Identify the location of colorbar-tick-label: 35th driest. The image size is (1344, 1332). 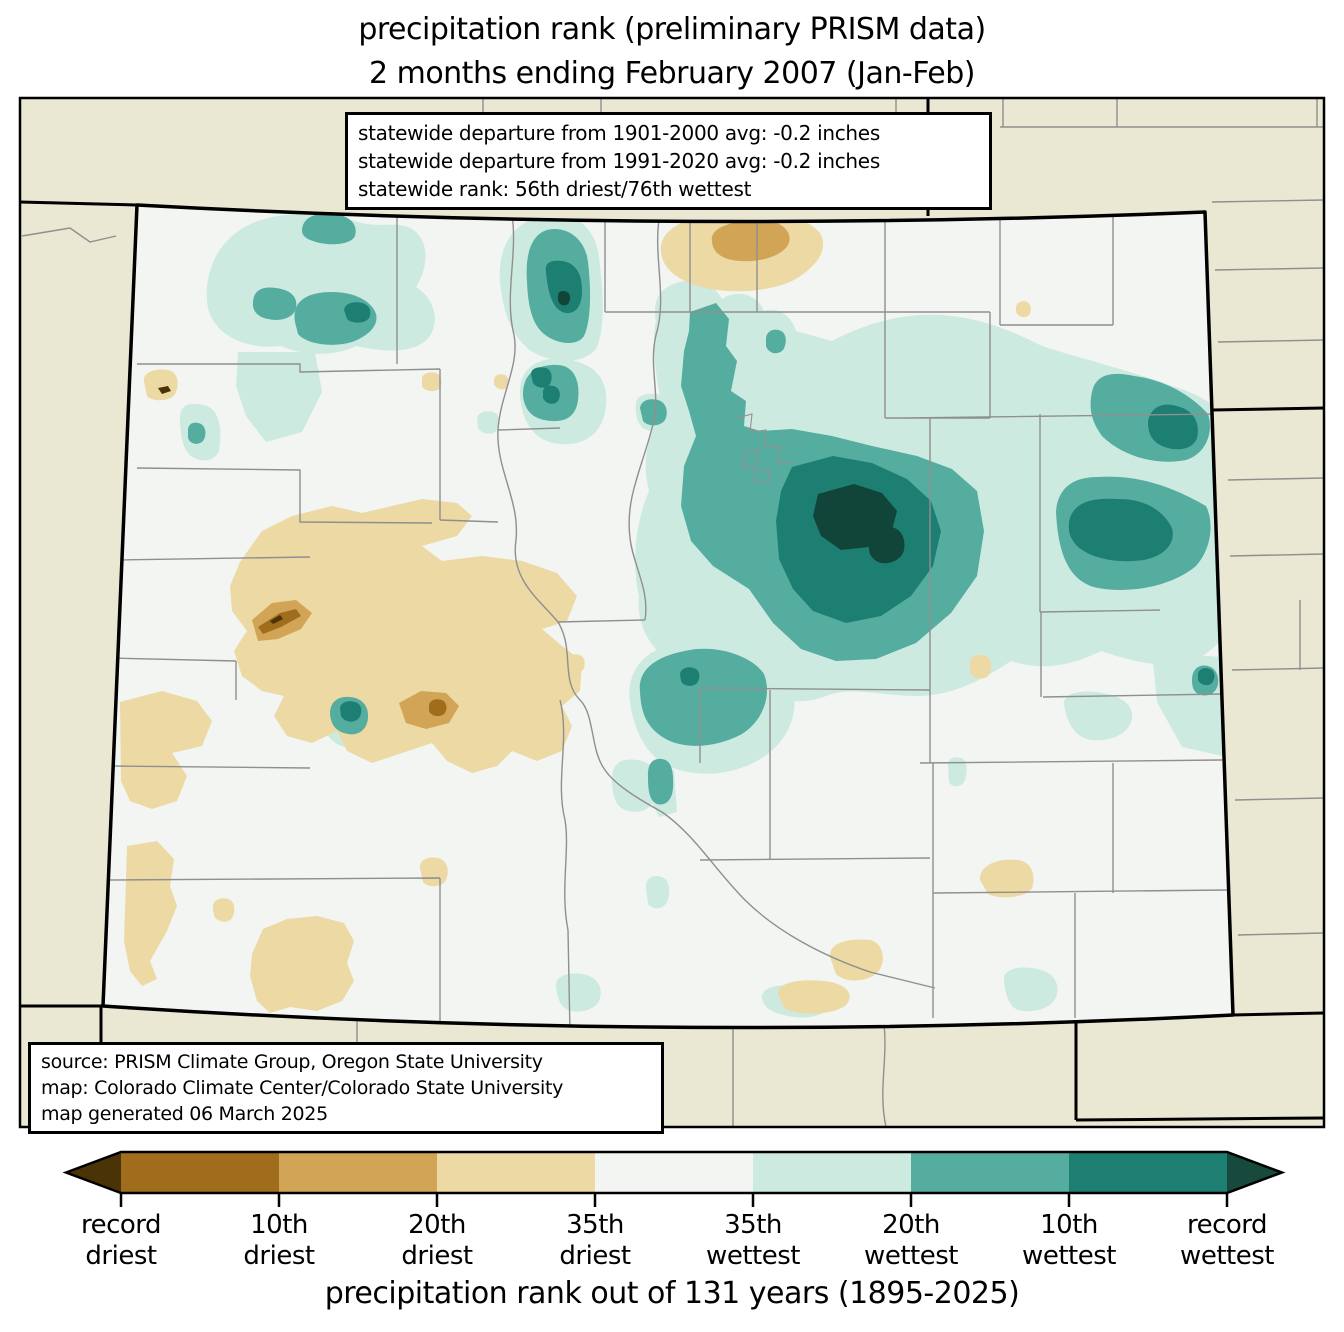
(595, 1240).